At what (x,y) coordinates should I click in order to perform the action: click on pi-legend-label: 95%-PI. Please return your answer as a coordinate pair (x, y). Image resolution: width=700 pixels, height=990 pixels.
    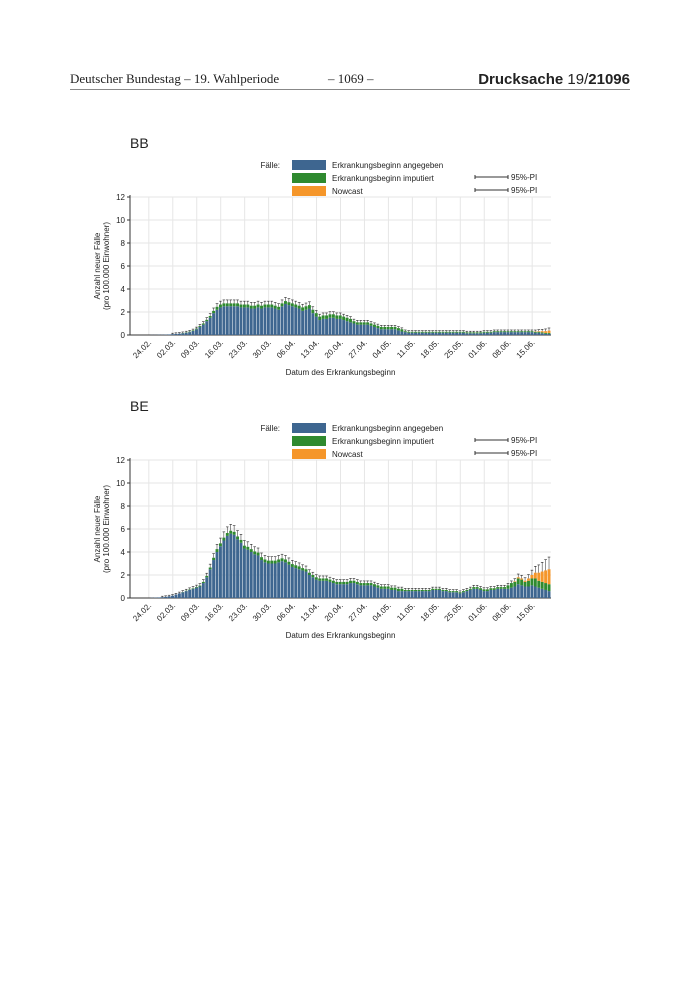
    Looking at the image, I should click on (524, 177).